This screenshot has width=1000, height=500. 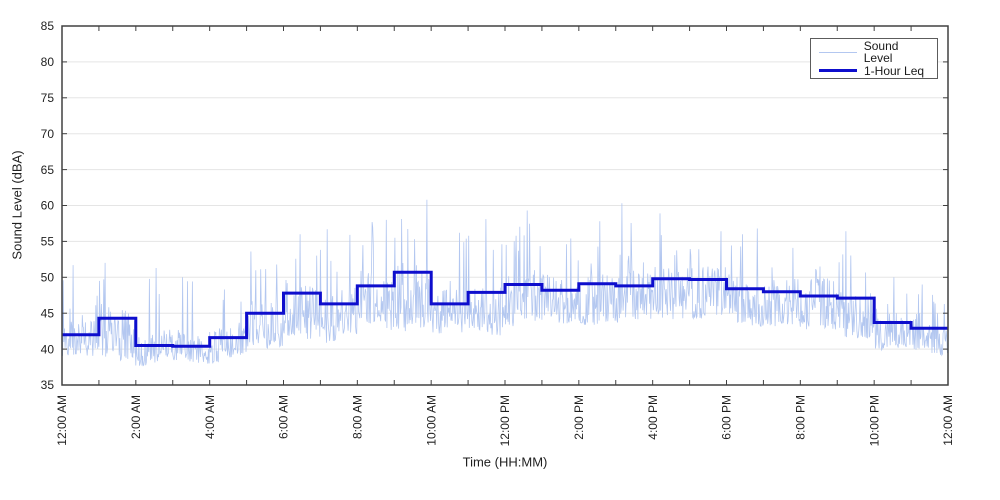 What do you see at coordinates (48, 62) in the screenshot?
I see `y-tick-label: 80` at bounding box center [48, 62].